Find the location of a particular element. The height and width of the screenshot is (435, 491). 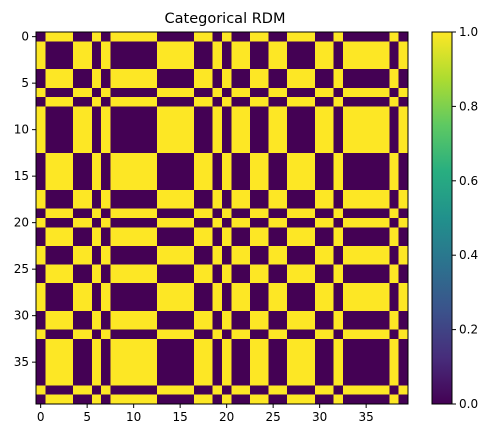

x-tick-label: 25 is located at coordinates (273, 417).